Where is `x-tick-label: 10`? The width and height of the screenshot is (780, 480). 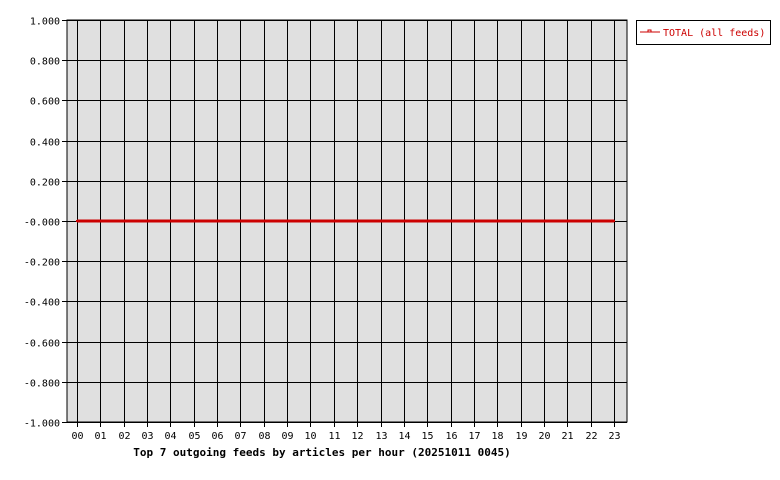
x-tick-label: 10 is located at coordinates (310, 436).